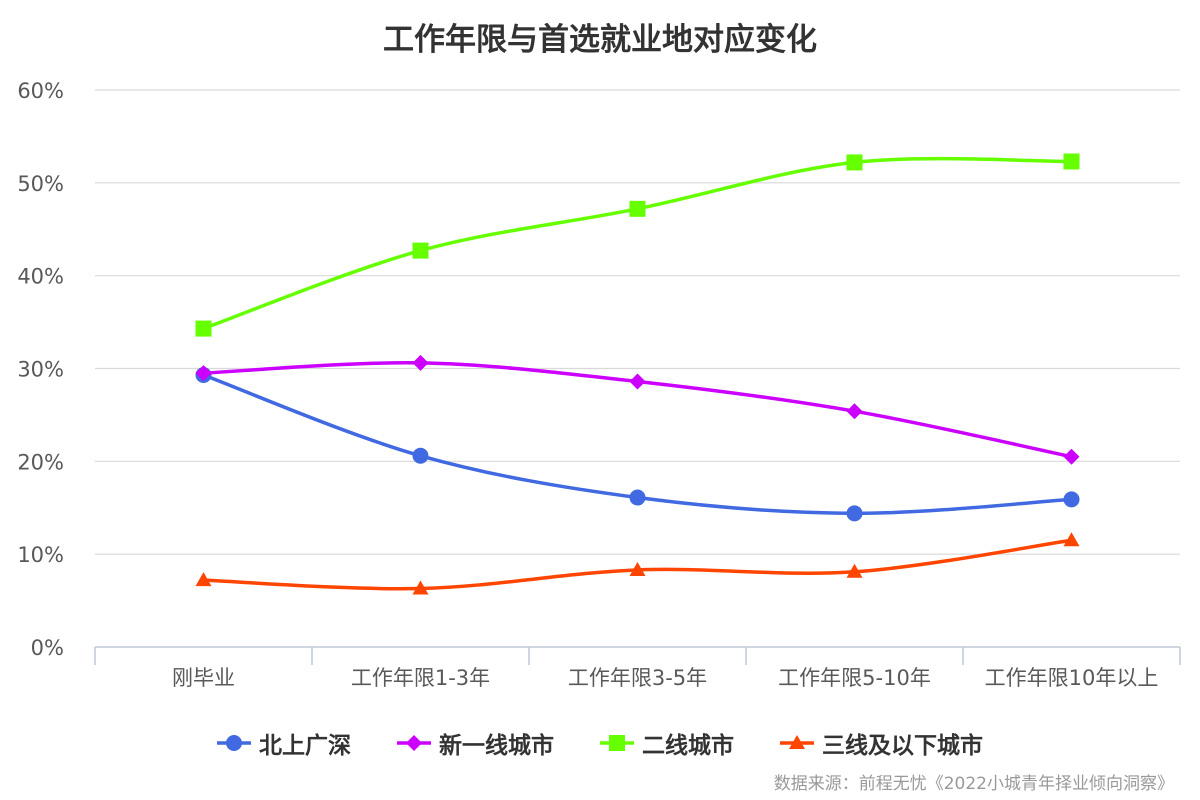 This screenshot has height=800, width=1200. What do you see at coordinates (40, 184) in the screenshot?
I see `y-tick-label: 50%` at bounding box center [40, 184].